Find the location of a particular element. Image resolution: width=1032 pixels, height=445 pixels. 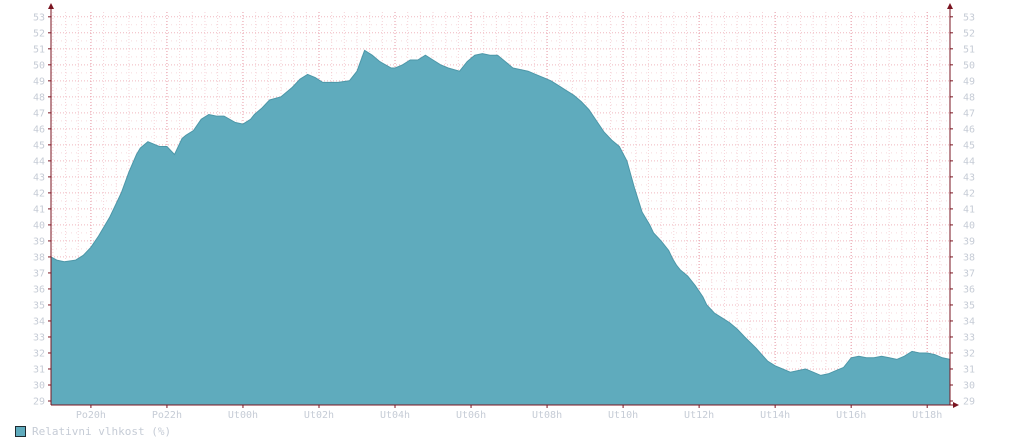

y-tick-label-left: 47 is located at coordinates (39, 113).